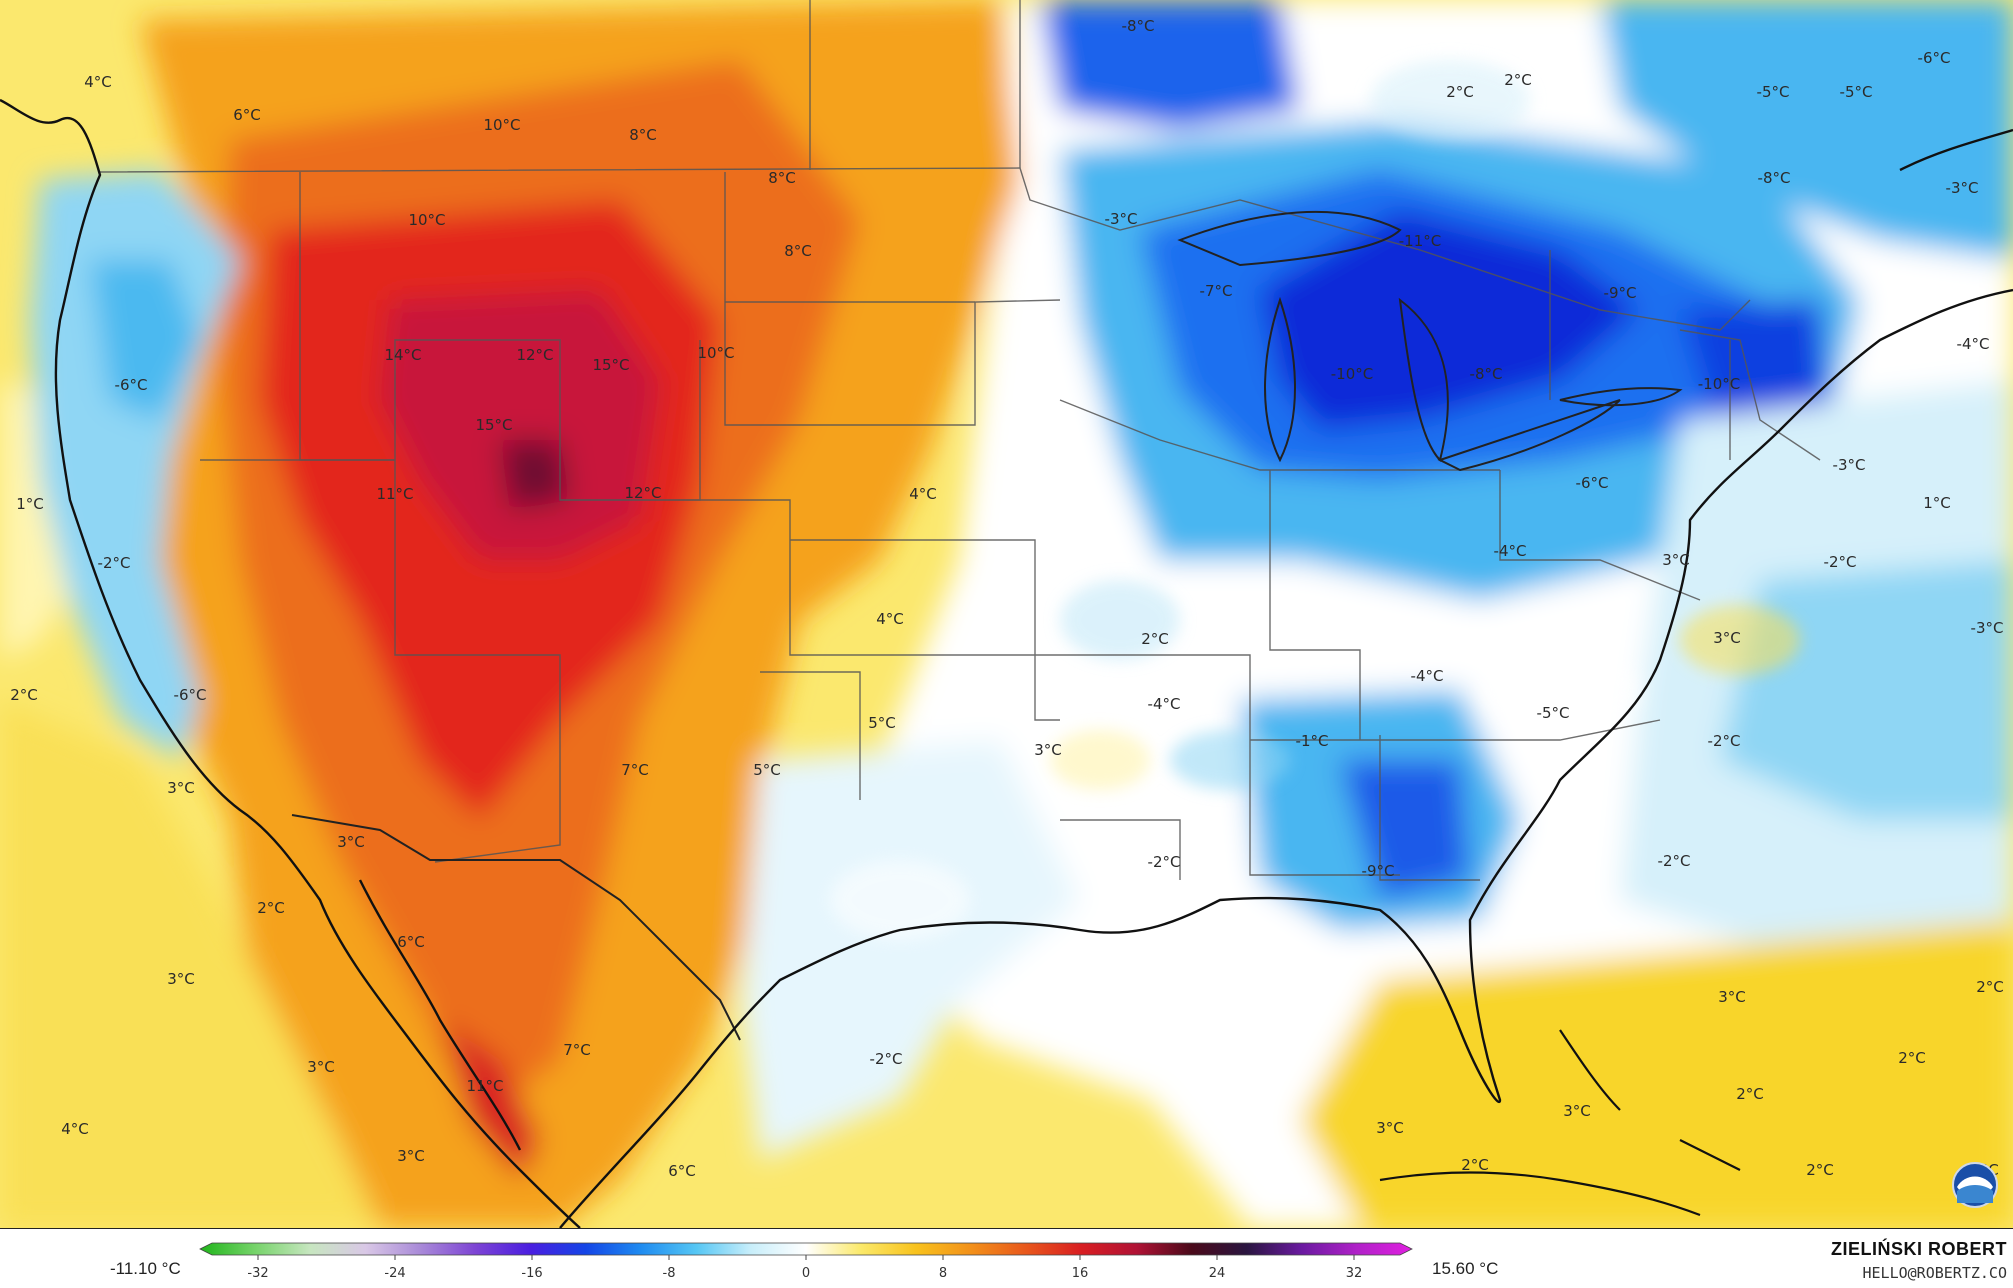  Describe the element at coordinates (1216, 291) in the screenshot. I see `temperature-label: -7°C` at that location.